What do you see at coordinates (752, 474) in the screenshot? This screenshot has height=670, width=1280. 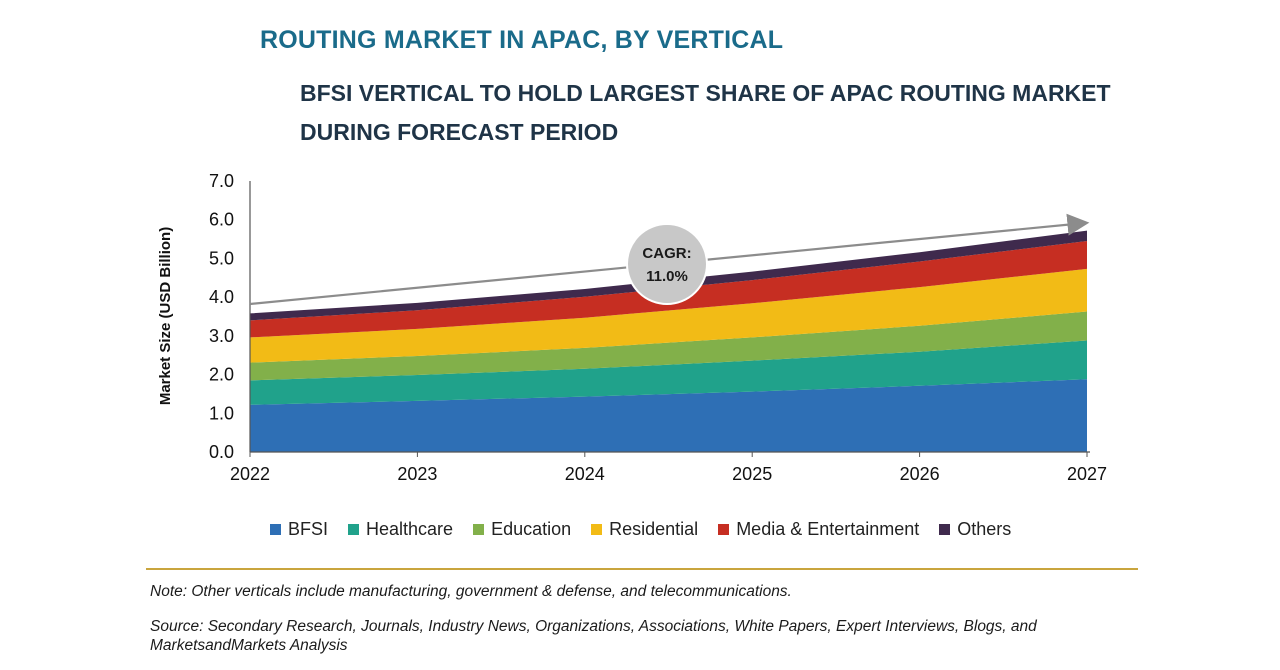 I see `x-tick-label: 2025` at bounding box center [752, 474].